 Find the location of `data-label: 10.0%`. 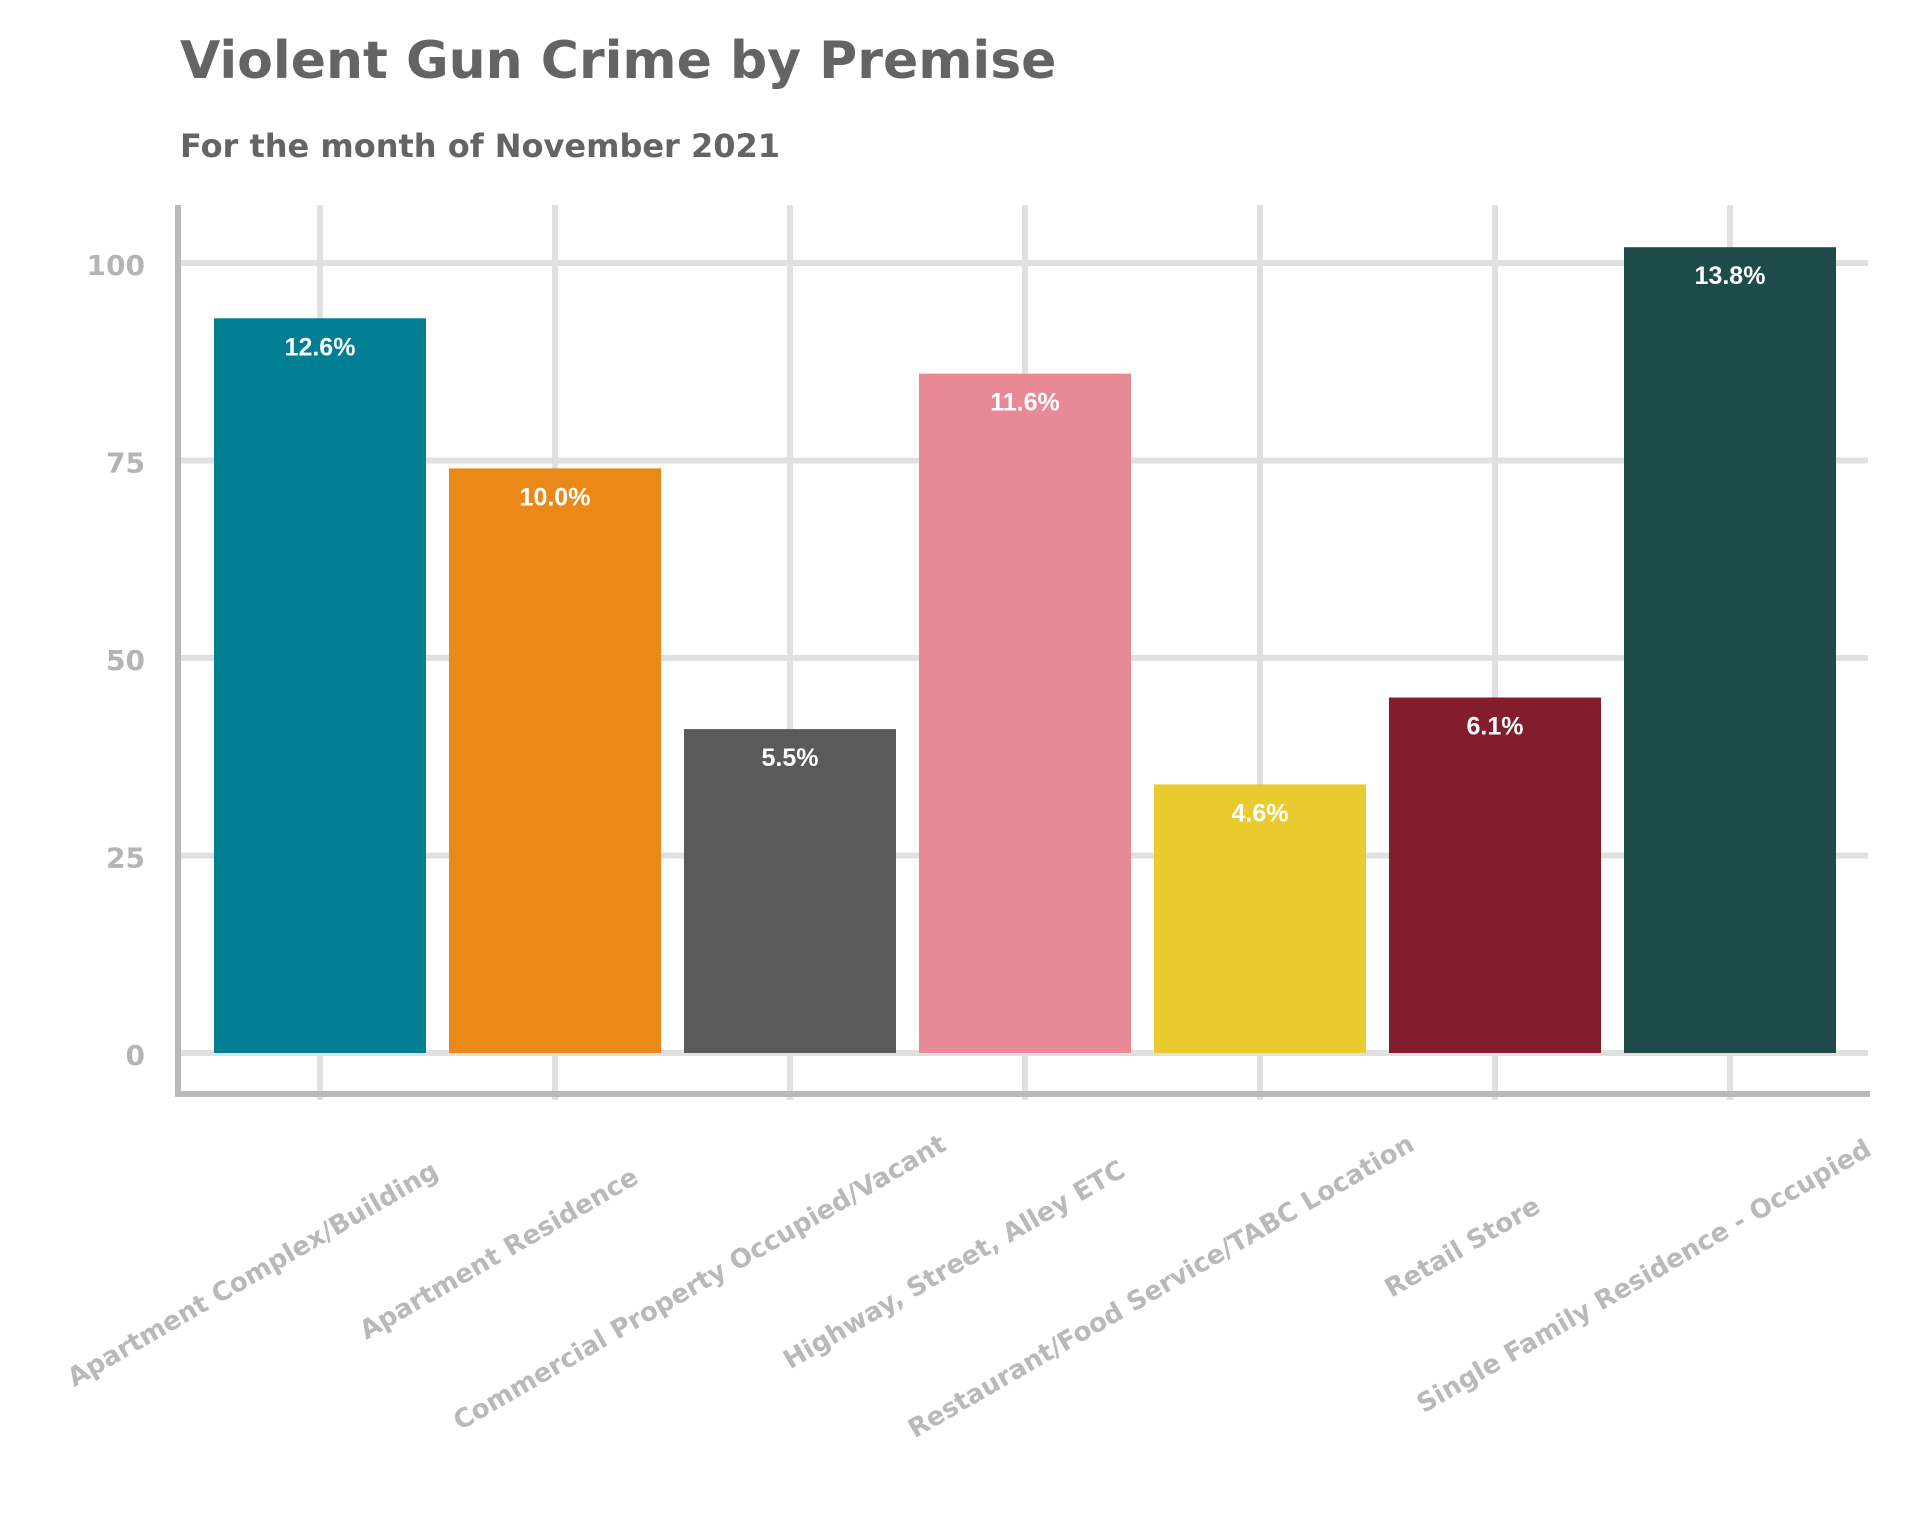

data-label: 10.0% is located at coordinates (555, 497).